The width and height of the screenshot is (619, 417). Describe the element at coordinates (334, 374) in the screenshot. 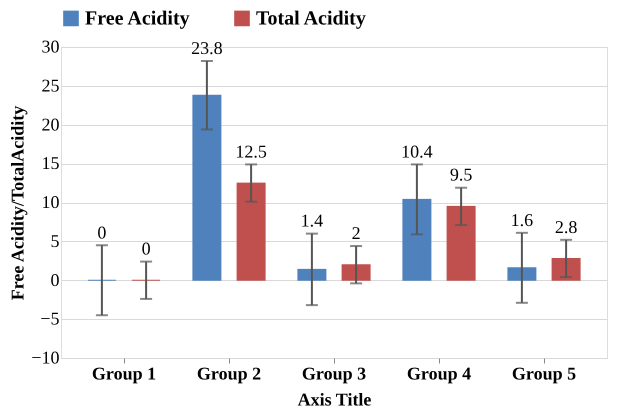

I see `x-tick-label: Group 3` at that location.